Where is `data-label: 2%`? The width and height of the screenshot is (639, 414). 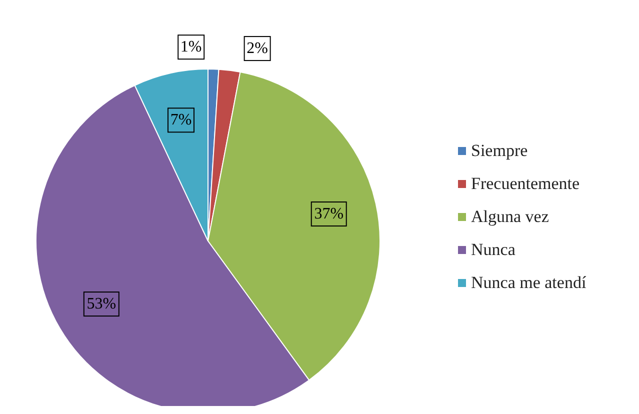
data-label: 2% is located at coordinates (257, 49).